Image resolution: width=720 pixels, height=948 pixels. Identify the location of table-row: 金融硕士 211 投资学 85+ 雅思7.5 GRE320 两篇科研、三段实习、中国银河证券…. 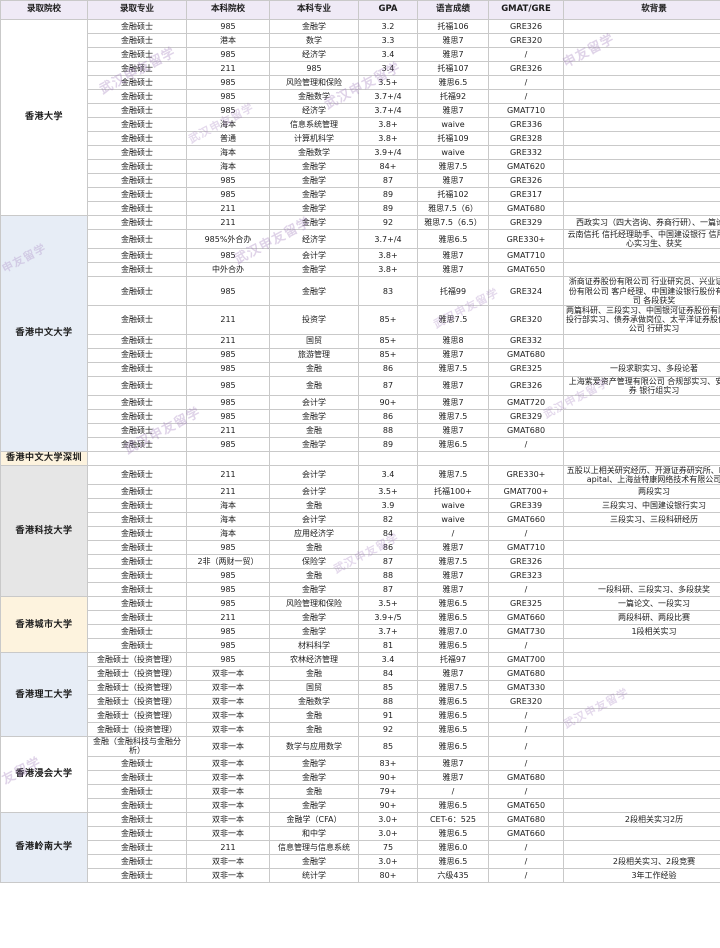
(360, 319).